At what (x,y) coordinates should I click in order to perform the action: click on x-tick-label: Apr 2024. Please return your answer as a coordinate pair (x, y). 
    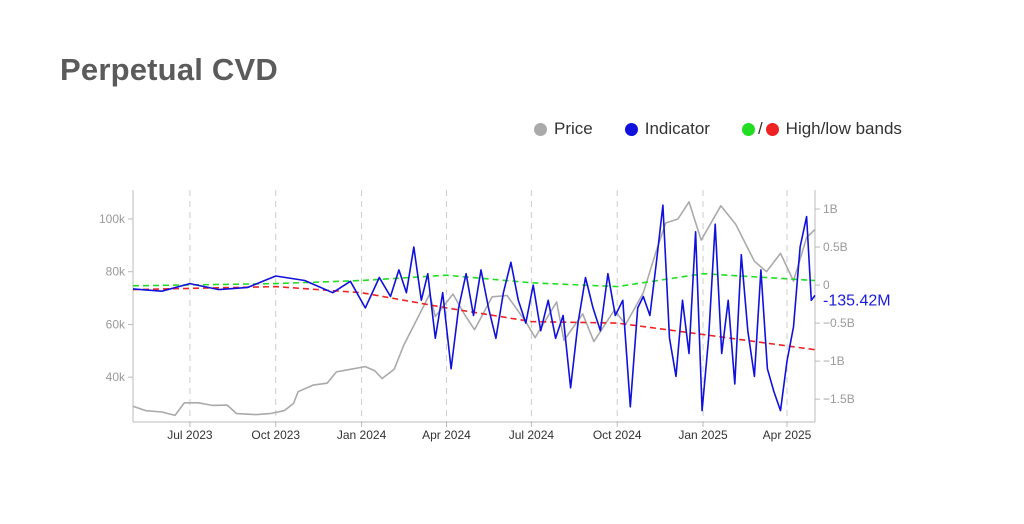
    Looking at the image, I should click on (446, 435).